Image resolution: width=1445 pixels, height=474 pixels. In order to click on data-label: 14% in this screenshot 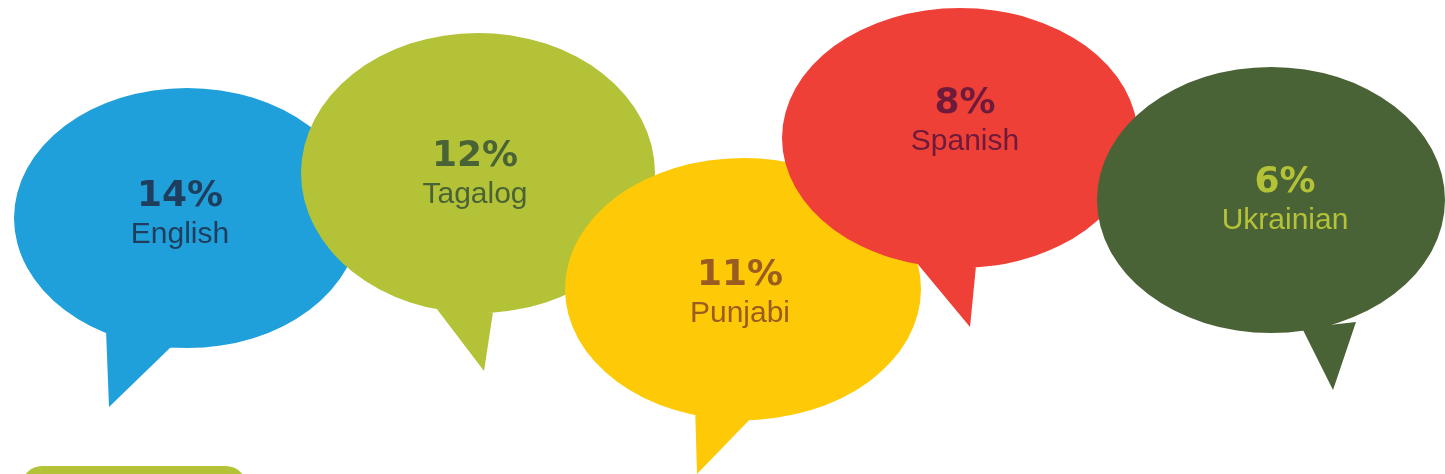, I will do `click(180, 193)`.